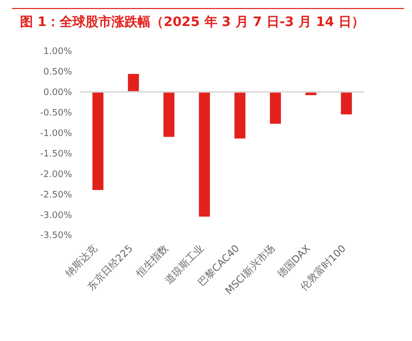  I want to click on y-tick-label: -2.00%, so click(56, 175).